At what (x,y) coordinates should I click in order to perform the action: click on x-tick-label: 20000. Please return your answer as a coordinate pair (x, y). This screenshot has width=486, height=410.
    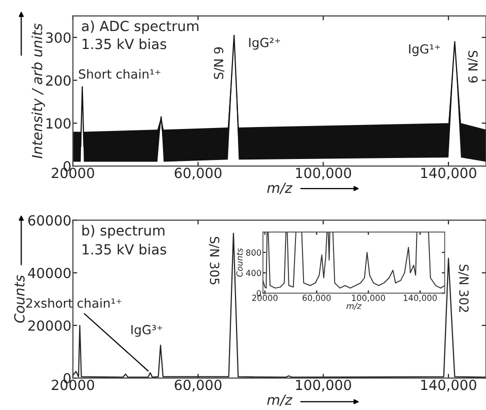
    Looking at the image, I should click on (265, 297).